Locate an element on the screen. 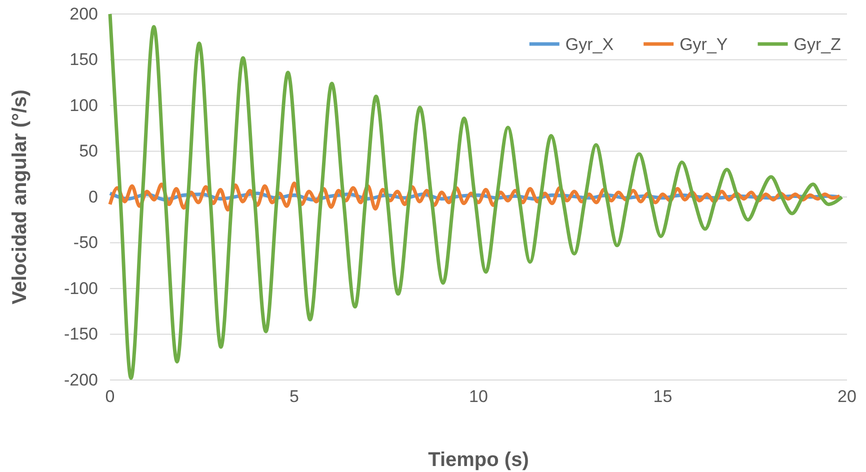 The width and height of the screenshot is (866, 472). y-tick-label: 100 is located at coordinates (84, 105).